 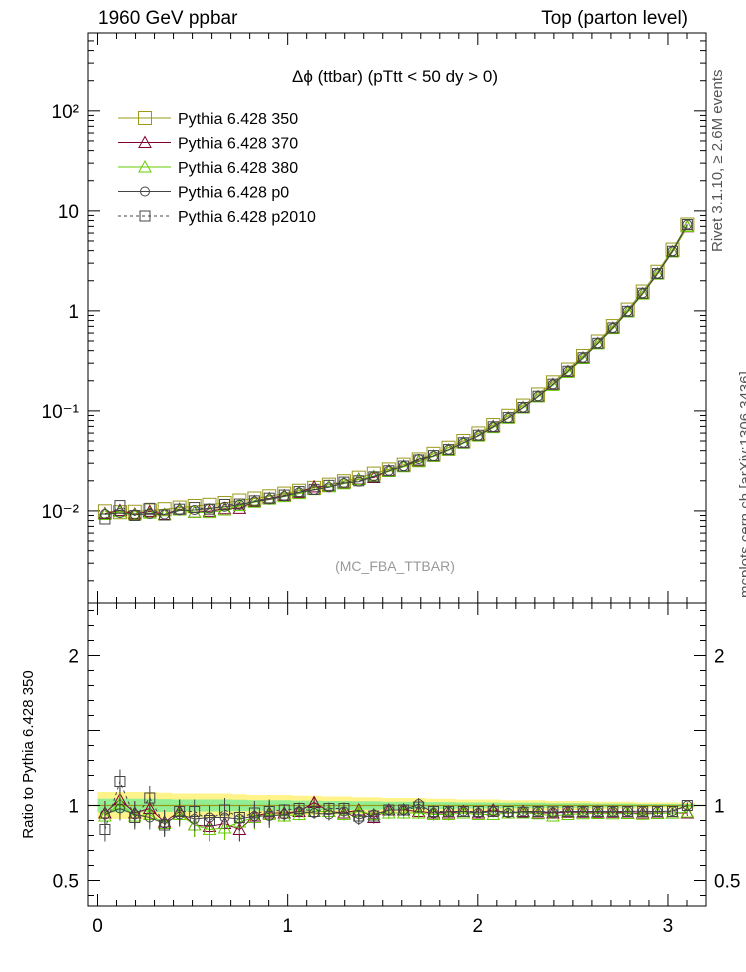 What do you see at coordinates (247, 217) in the screenshot?
I see `legend-label: Pythia 6.428 p2010` at bounding box center [247, 217].